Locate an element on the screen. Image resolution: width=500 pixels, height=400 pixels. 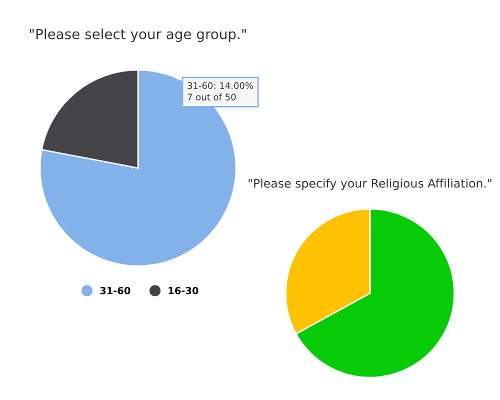
text: 31-60: 14.00% 7 out of 50 is located at coordinates (221, 91).